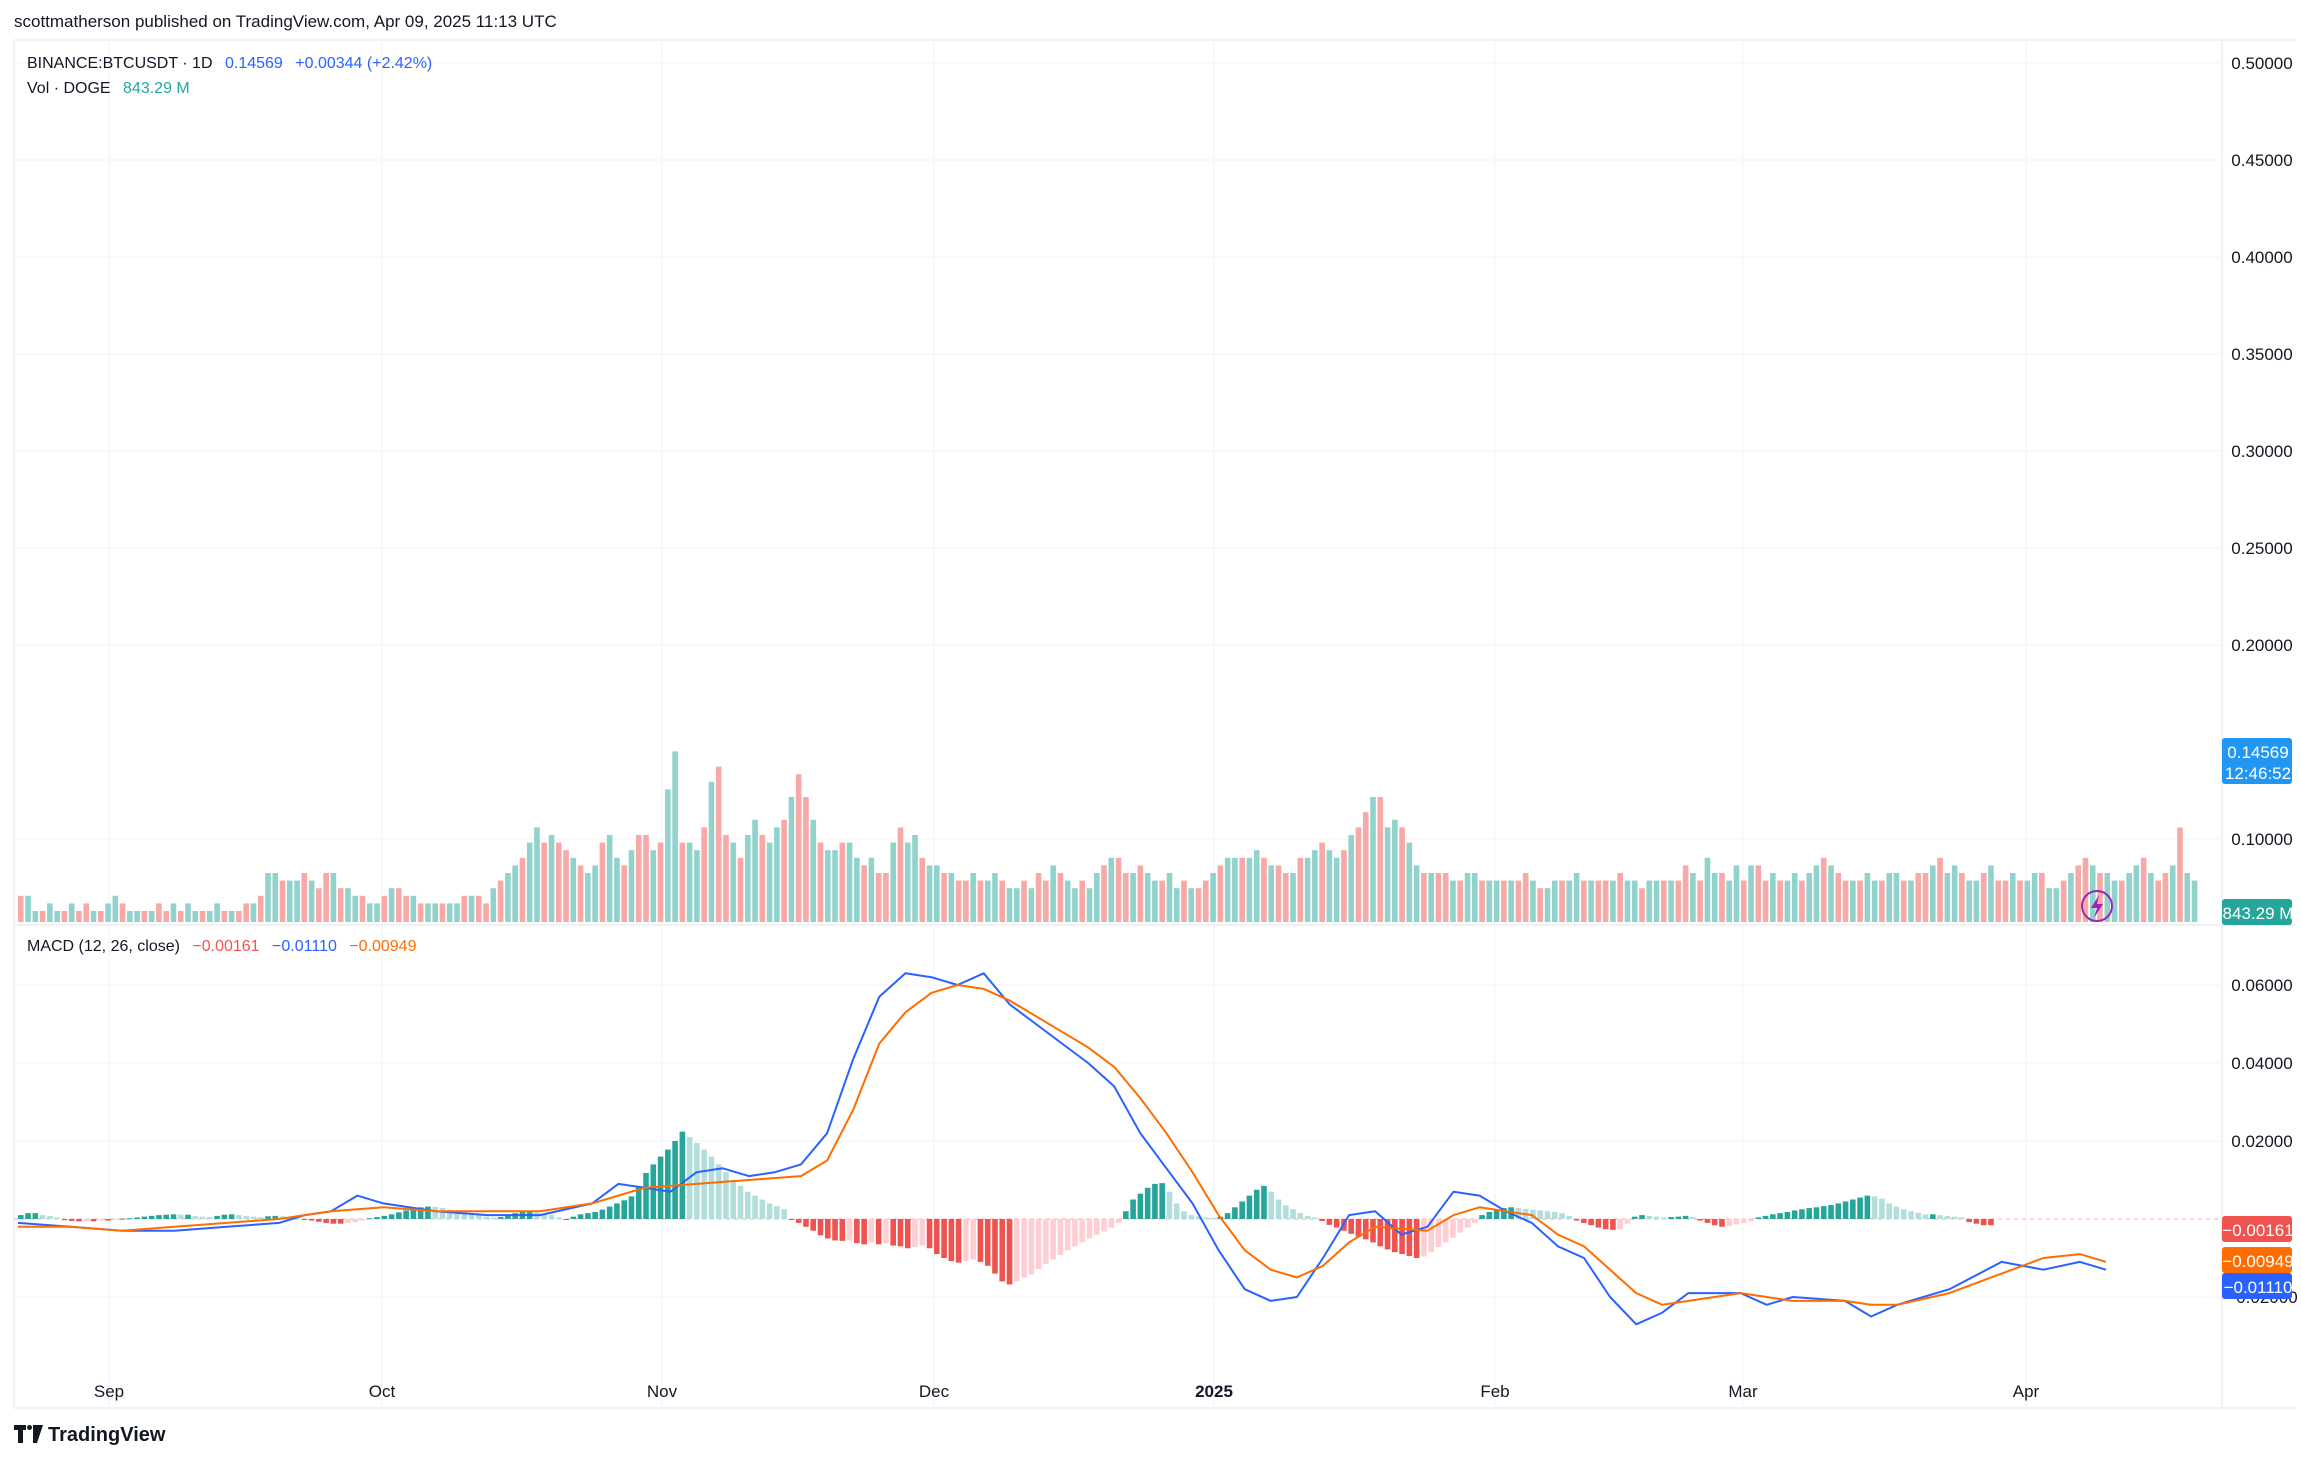  What do you see at coordinates (107, 1435) in the screenshot?
I see `logo-text: TradingView` at bounding box center [107, 1435].